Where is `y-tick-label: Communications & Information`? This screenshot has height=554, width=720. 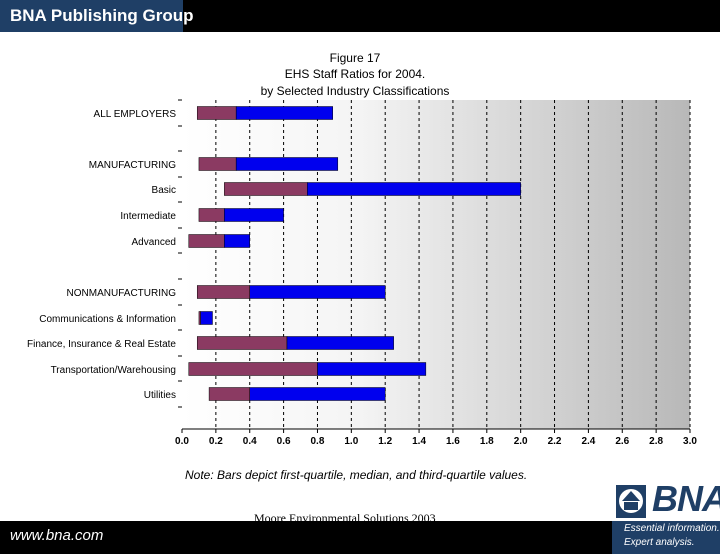
y-tick-label: Communications & Information is located at coordinates (107, 319).